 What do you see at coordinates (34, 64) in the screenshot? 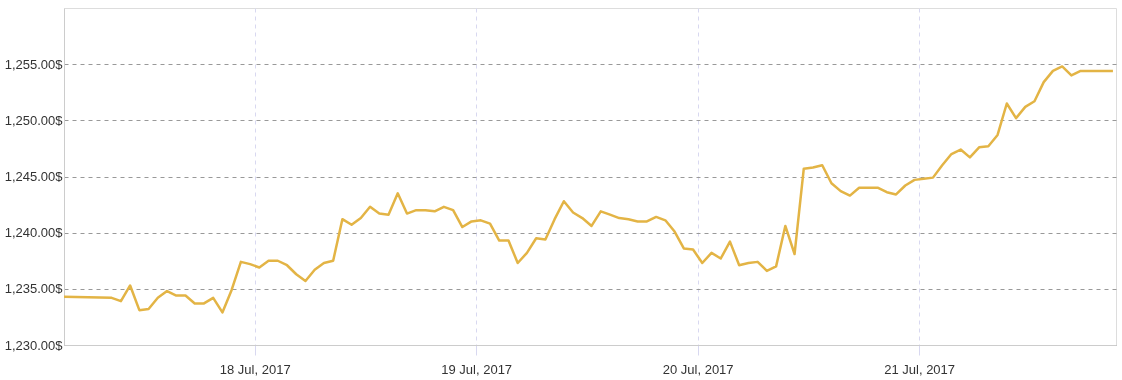
I see `y-tick-label: 1,255.00$` at bounding box center [34, 64].